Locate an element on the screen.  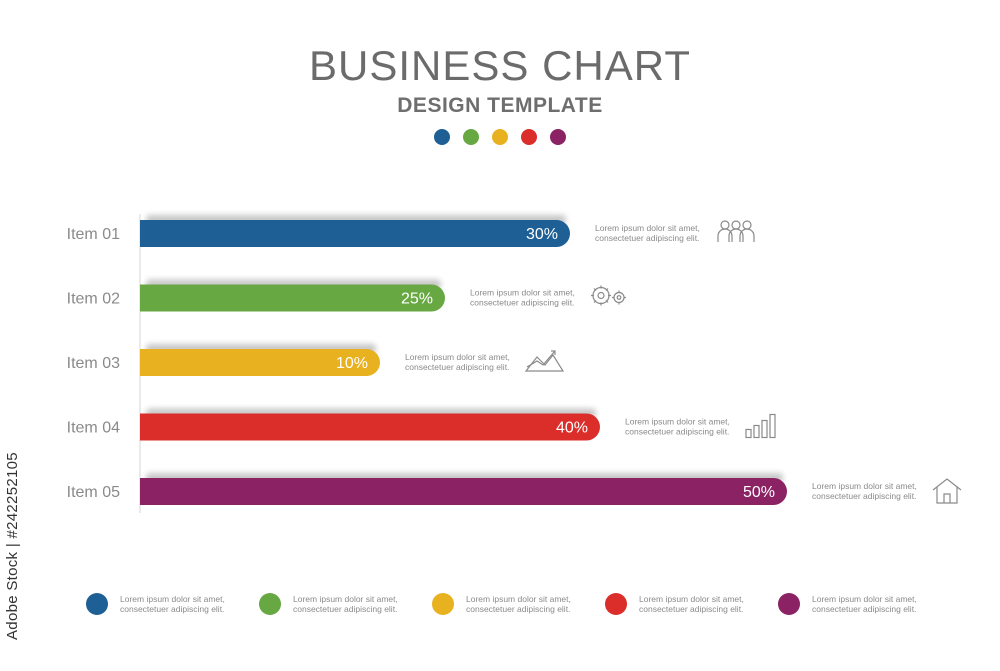
category-label: Item 04 is located at coordinates (93, 428).